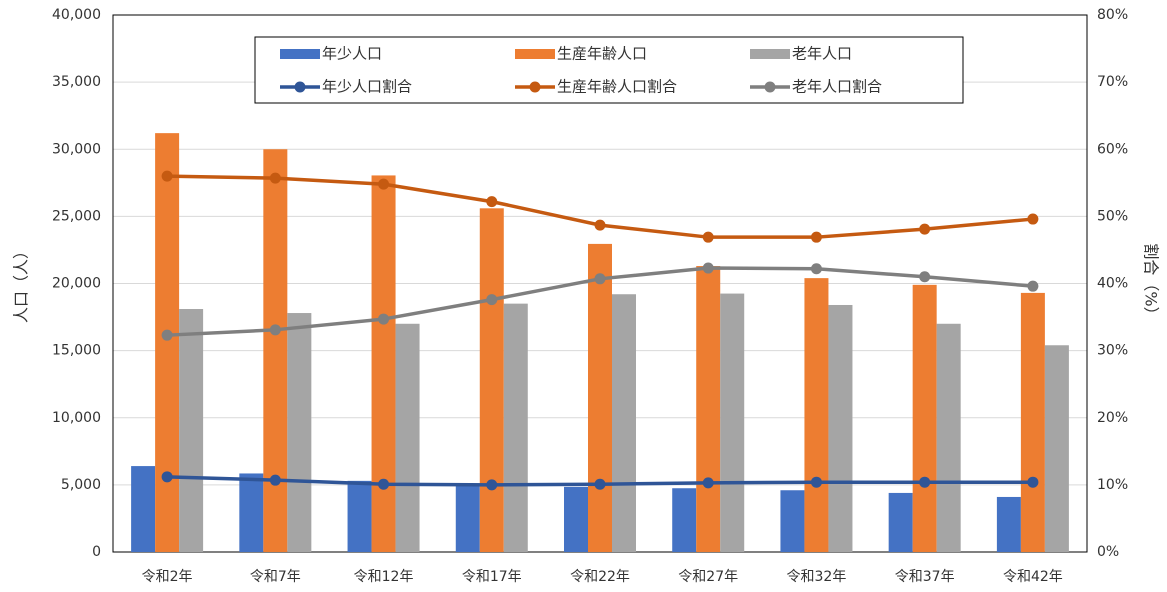  What do you see at coordinates (1112, 485) in the screenshot?
I see `y2-tick-label: 10%` at bounding box center [1112, 485].